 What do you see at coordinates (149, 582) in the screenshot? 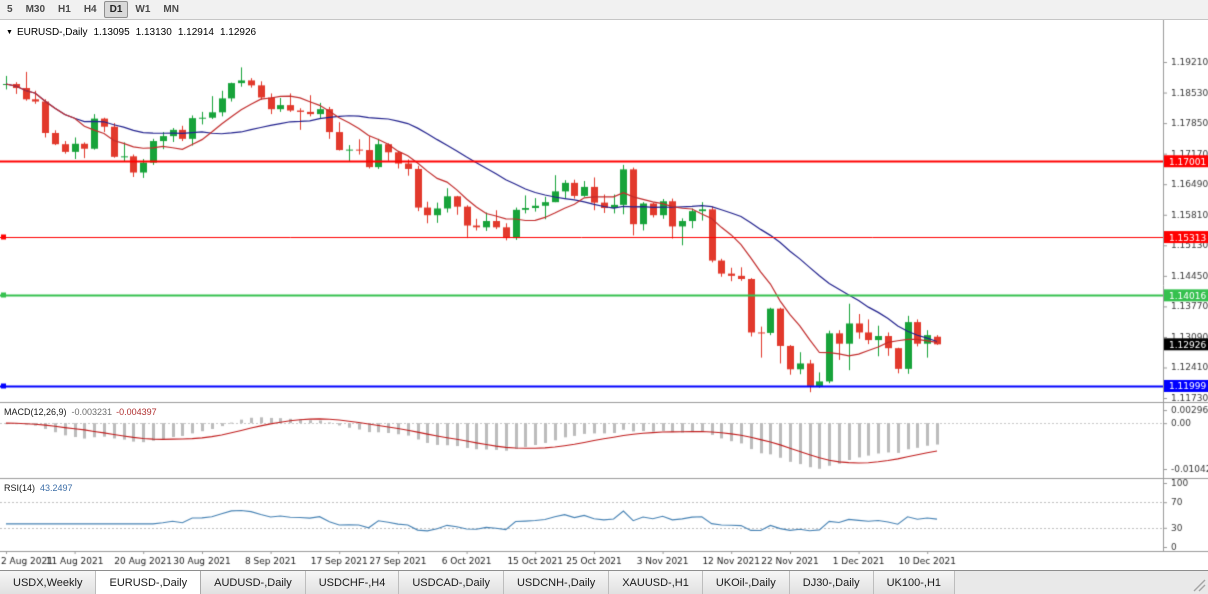
I see `chart-tab-eurusd-daily: EURUSD-,Daily` at bounding box center [149, 582].